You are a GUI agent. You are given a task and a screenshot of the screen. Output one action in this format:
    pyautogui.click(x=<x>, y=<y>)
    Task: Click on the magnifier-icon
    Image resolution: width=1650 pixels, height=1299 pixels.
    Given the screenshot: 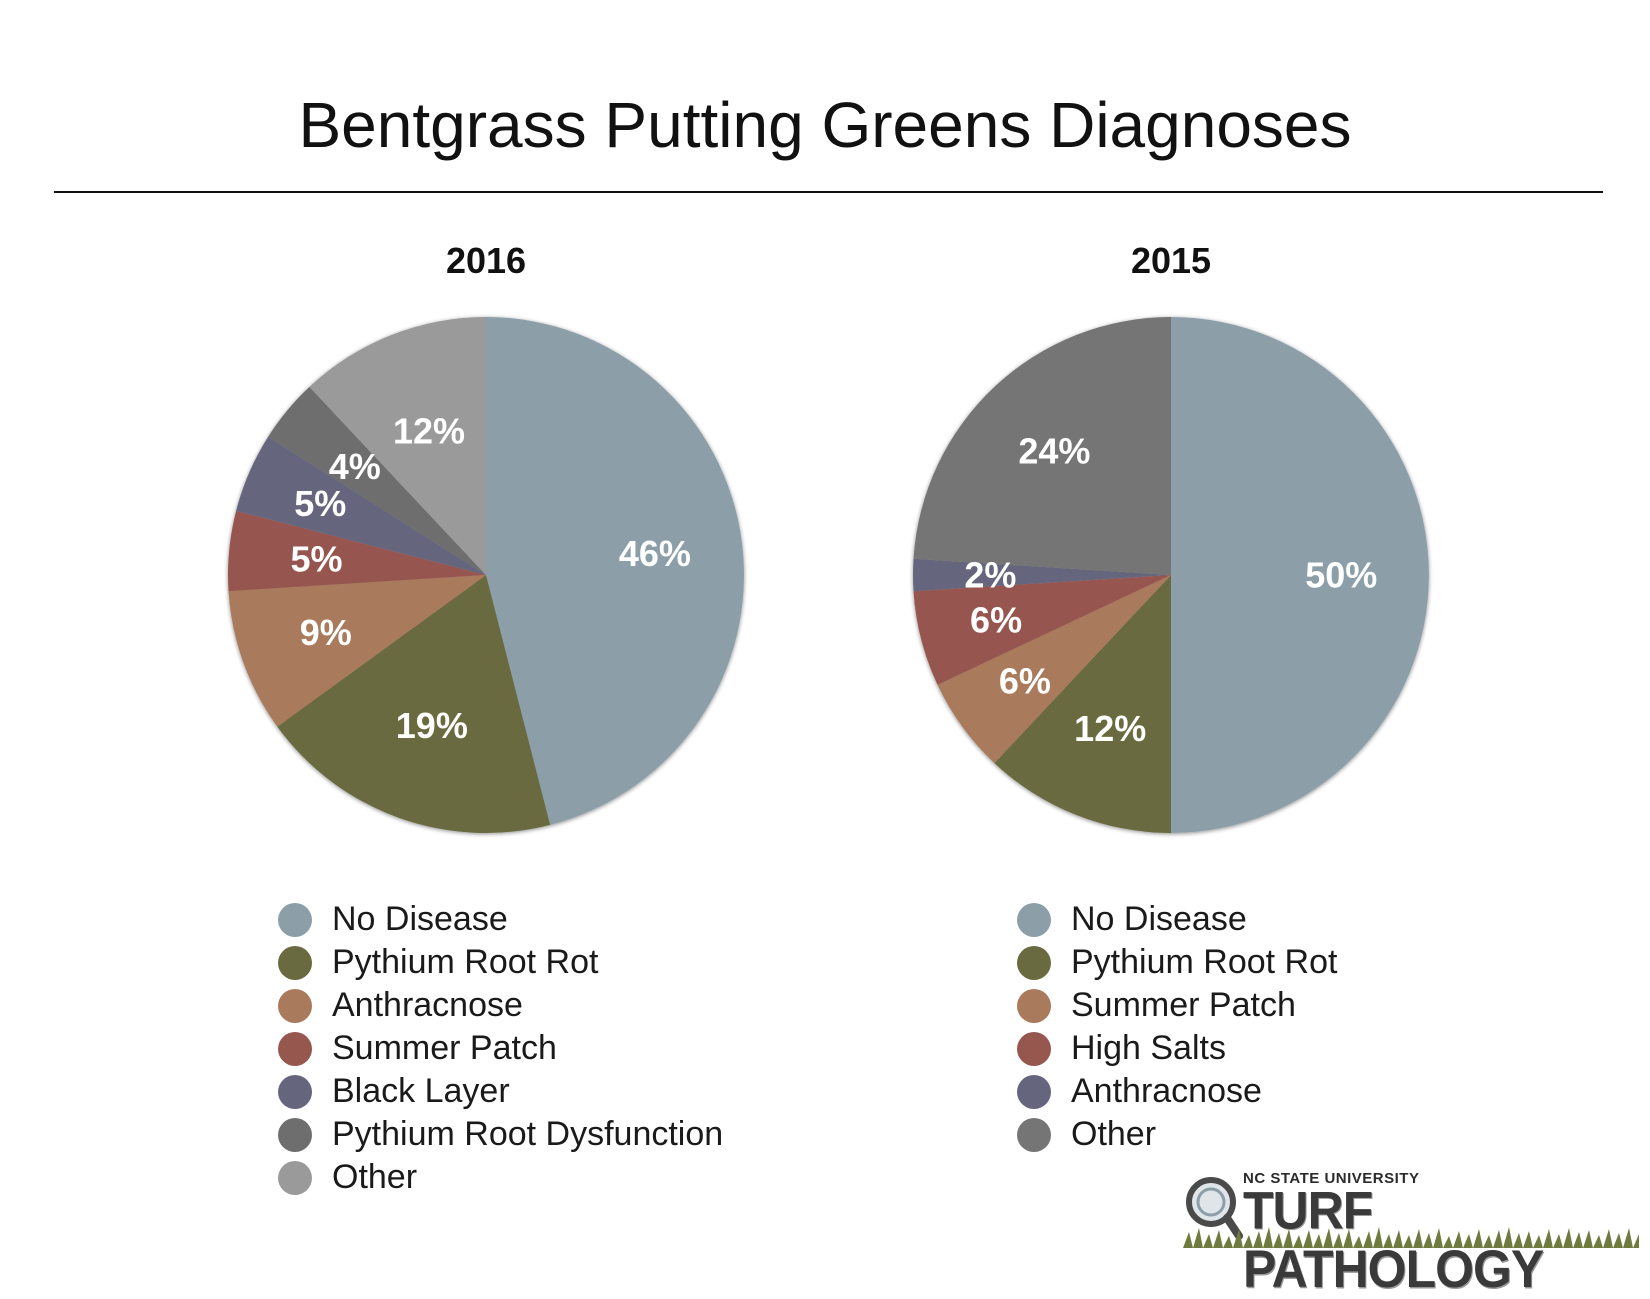 What is the action you would take?
    pyautogui.click(x=1214, y=1208)
    